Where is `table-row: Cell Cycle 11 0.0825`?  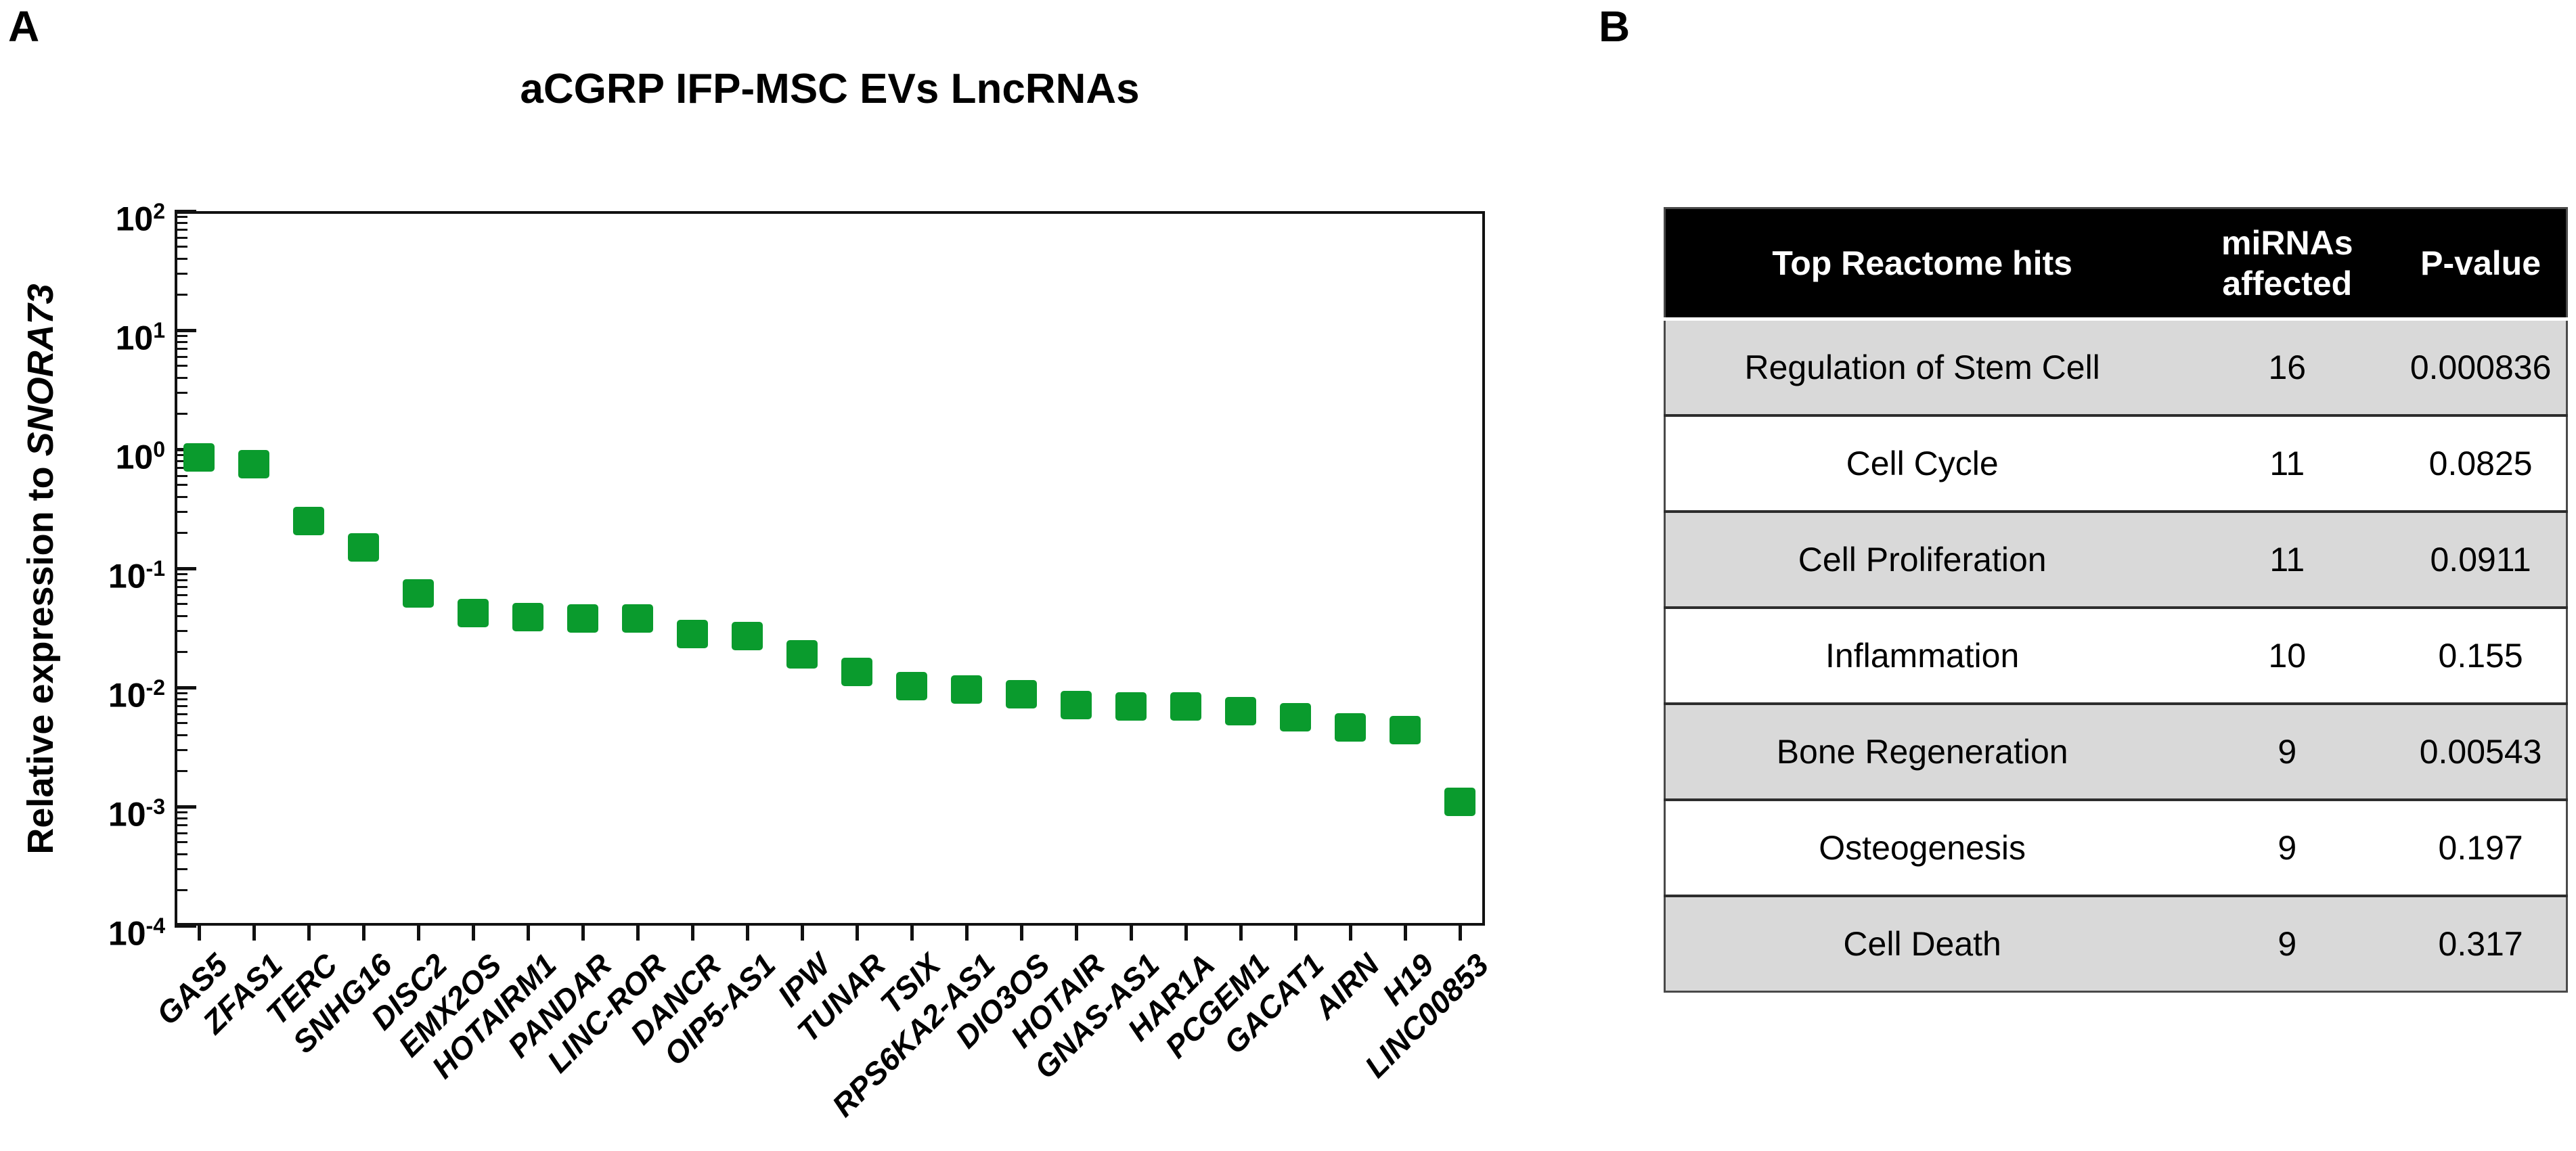
table-row: Cell Cycle 11 0.0825 is located at coordinates (2115, 463).